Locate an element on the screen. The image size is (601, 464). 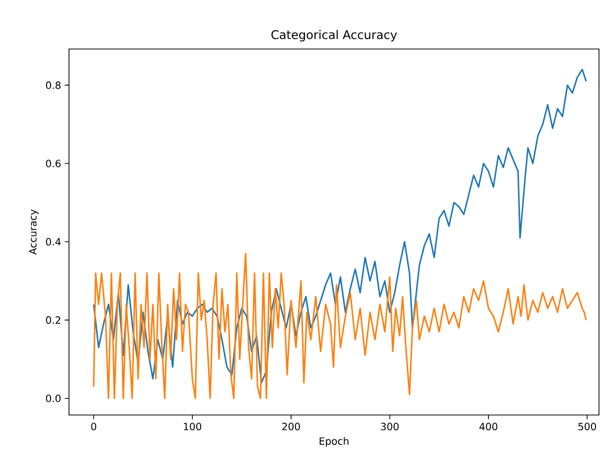
y-tick-label: 0.0 is located at coordinates (53, 398).